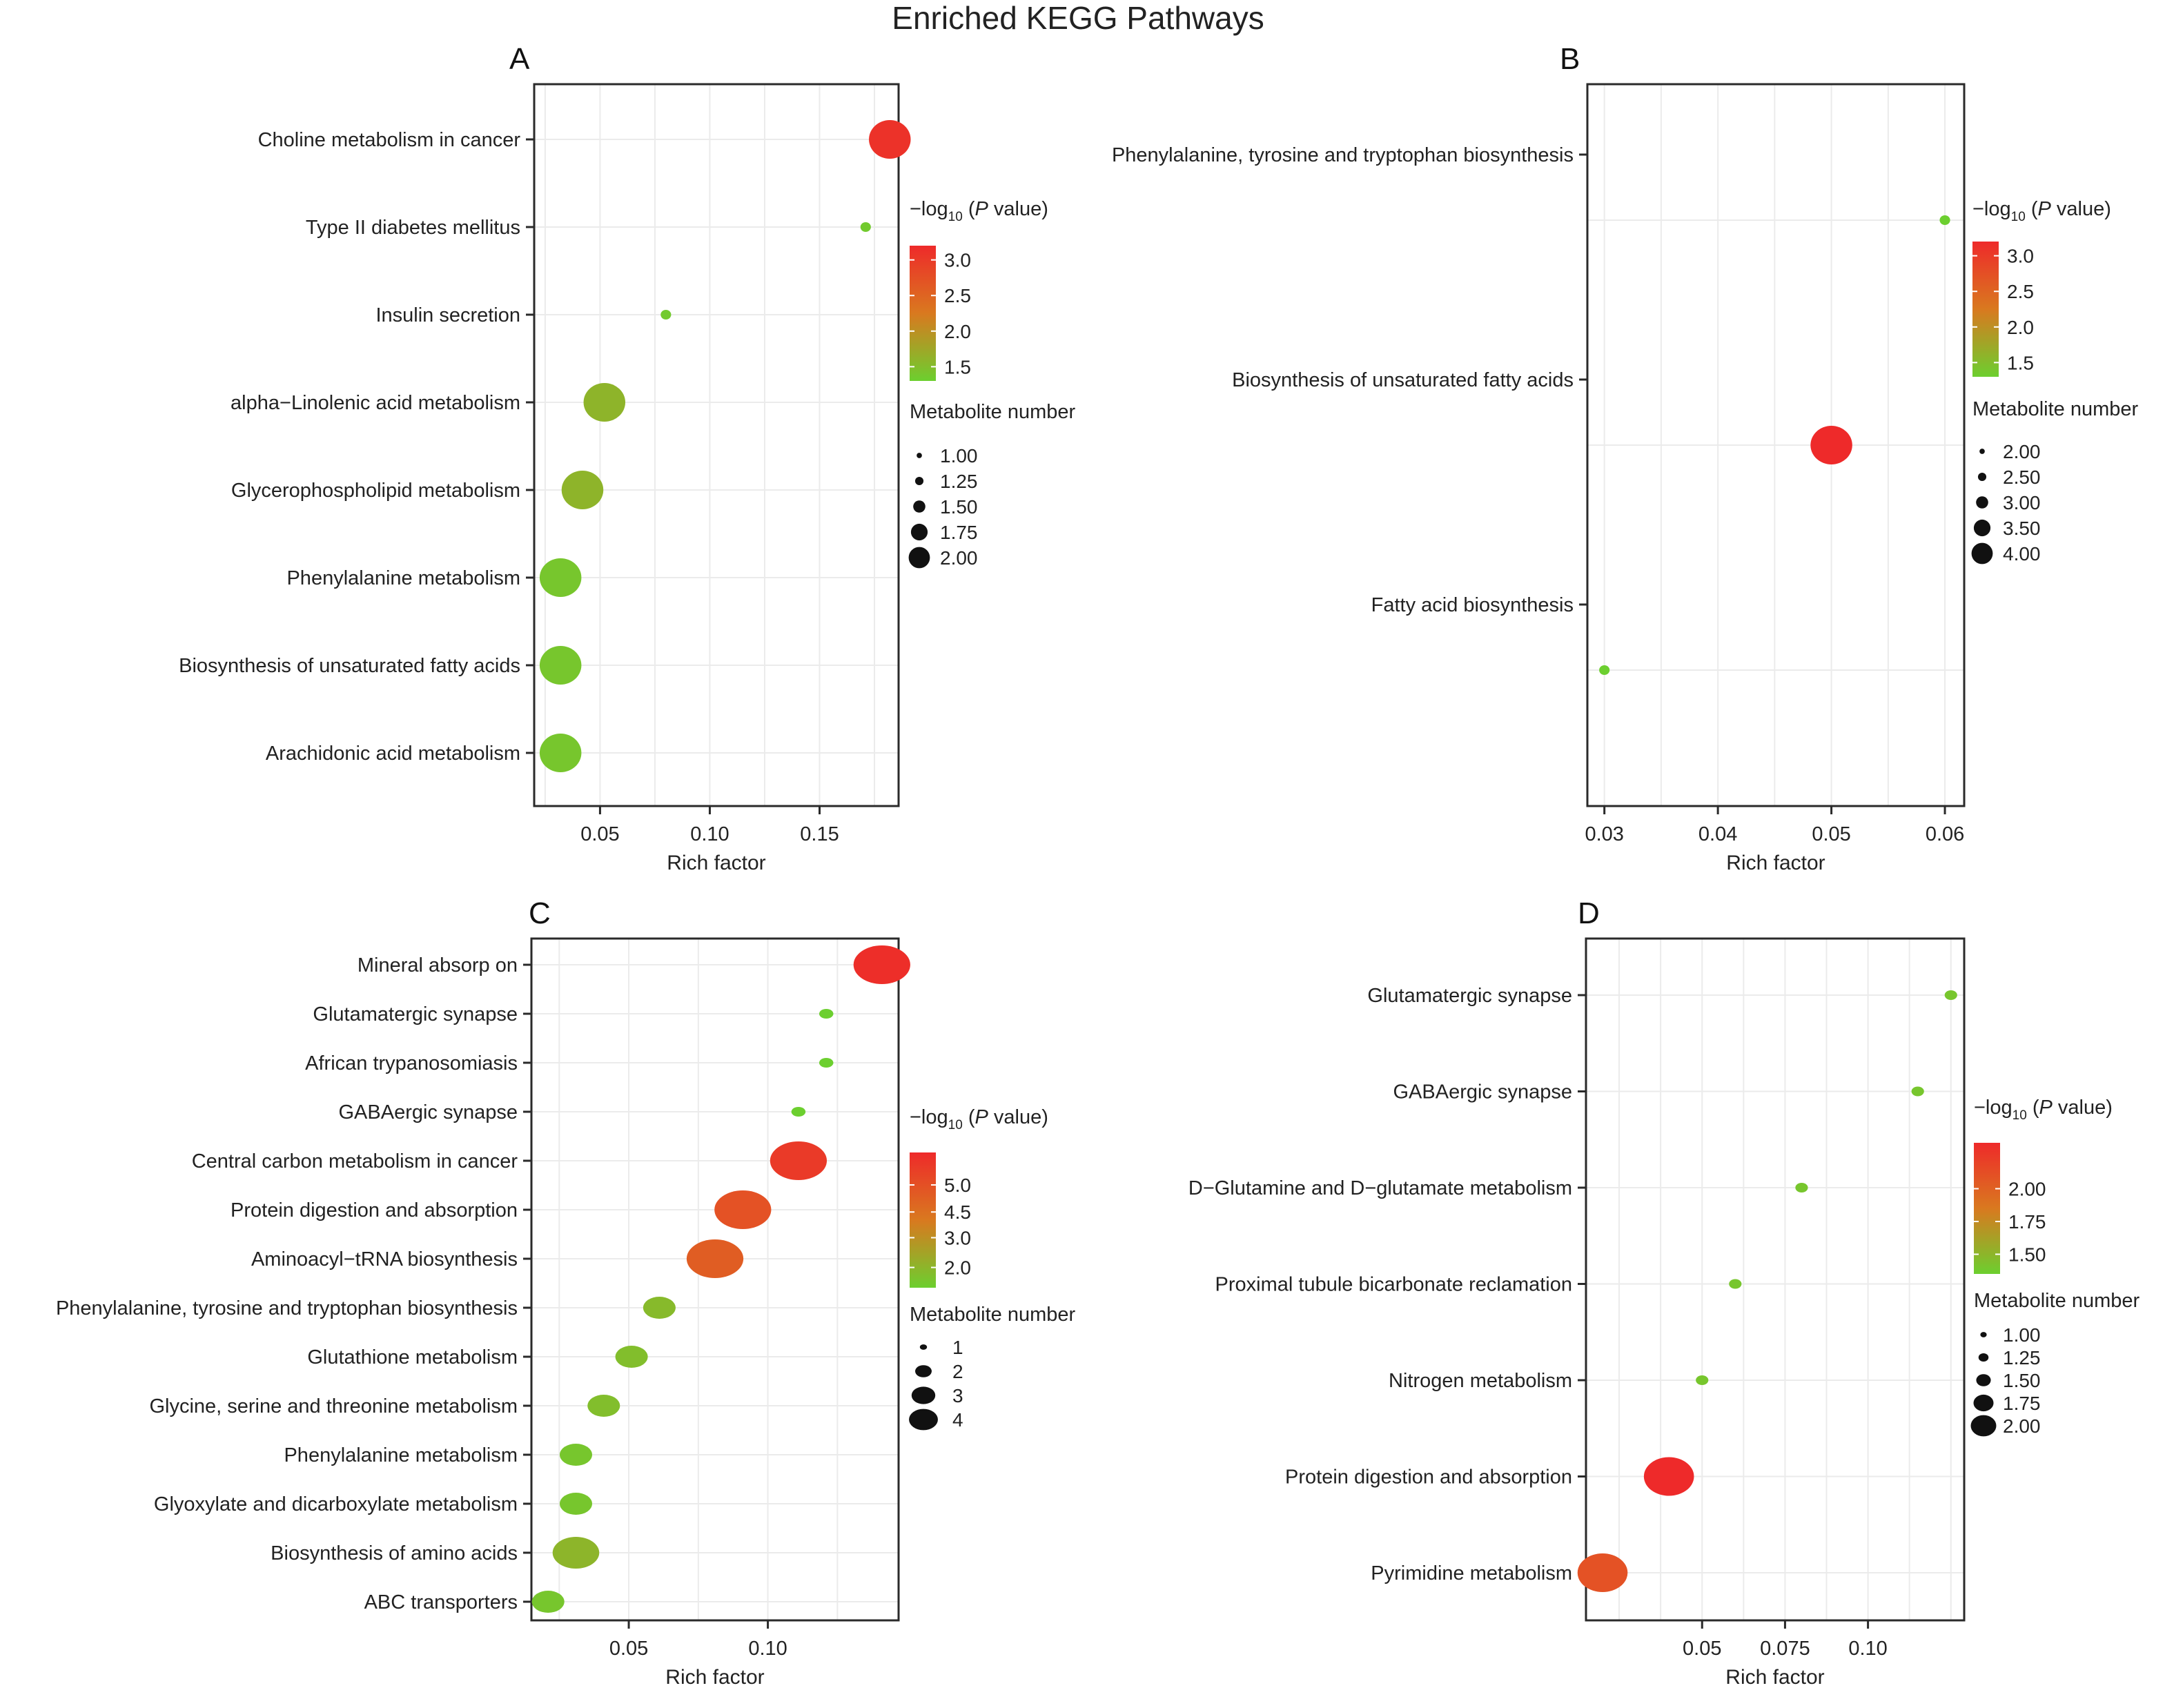  Describe the element at coordinates (957, 1420) in the screenshot. I see `size-legend-label: 4` at that location.